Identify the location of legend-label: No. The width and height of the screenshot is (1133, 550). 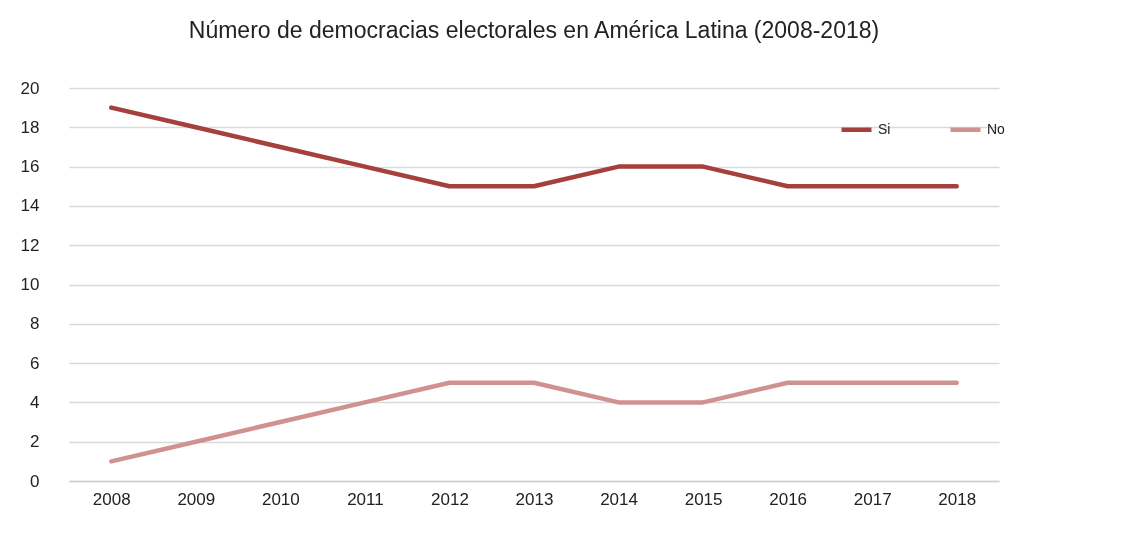
(996, 128).